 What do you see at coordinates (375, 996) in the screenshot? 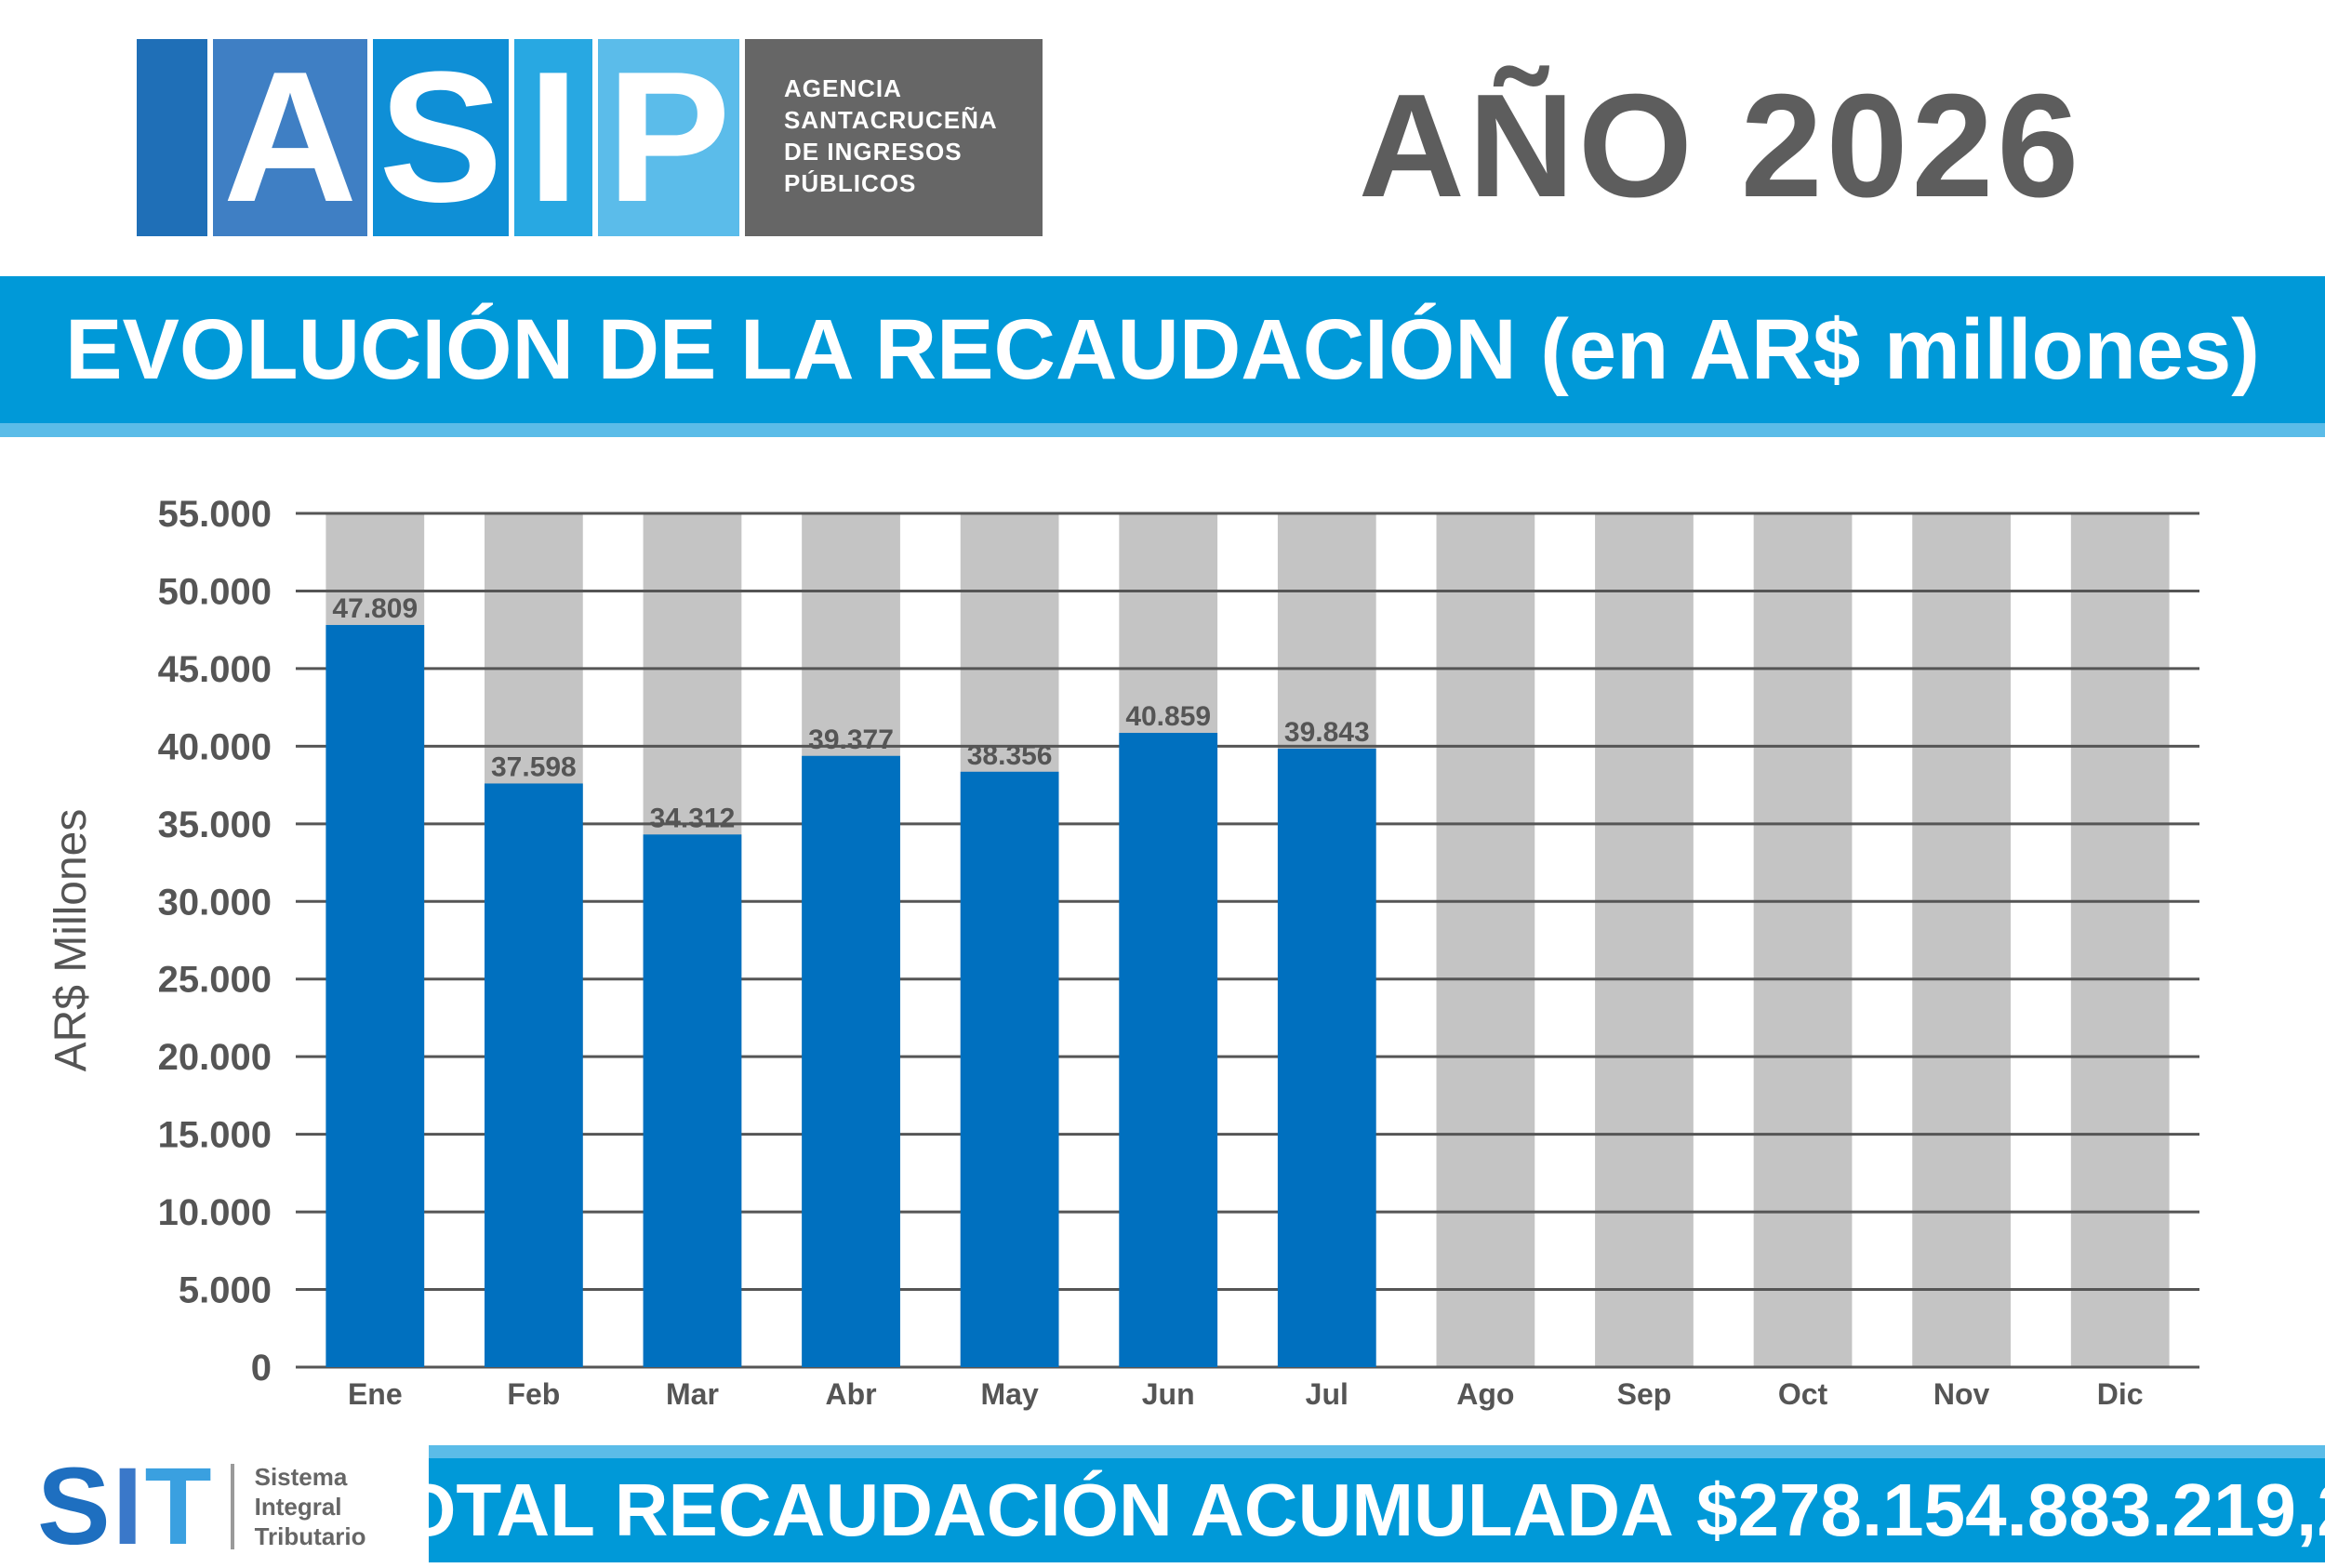
I see `bar-ene` at bounding box center [375, 996].